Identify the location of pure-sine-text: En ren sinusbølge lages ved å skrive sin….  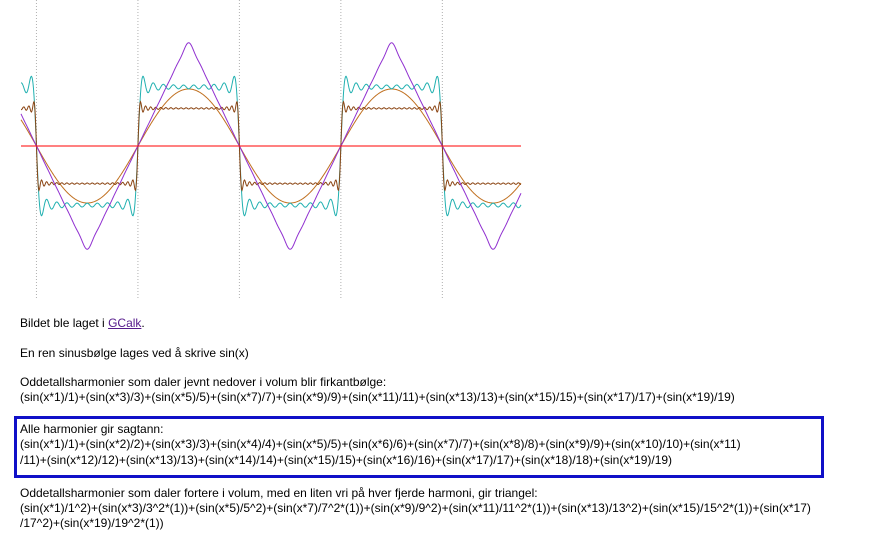
(134, 353).